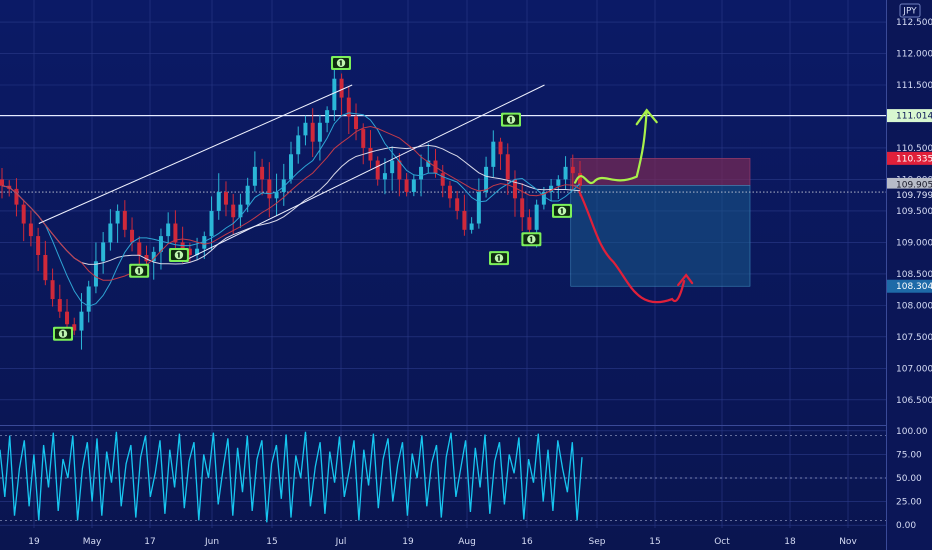 This screenshot has width=932, height=550. I want to click on time-tick-label: Sep, so click(597, 542).